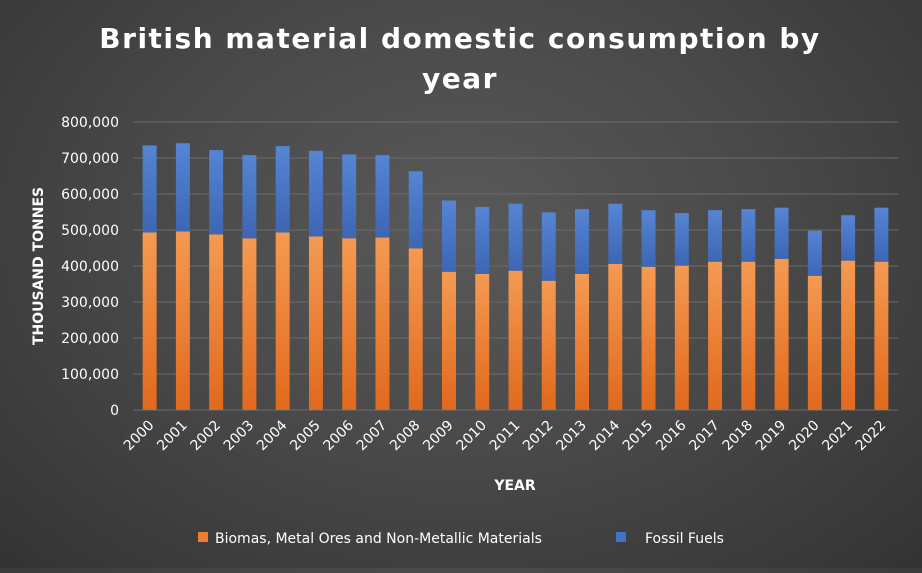  I want to click on x-tick-label: 2006, so click(339, 435).